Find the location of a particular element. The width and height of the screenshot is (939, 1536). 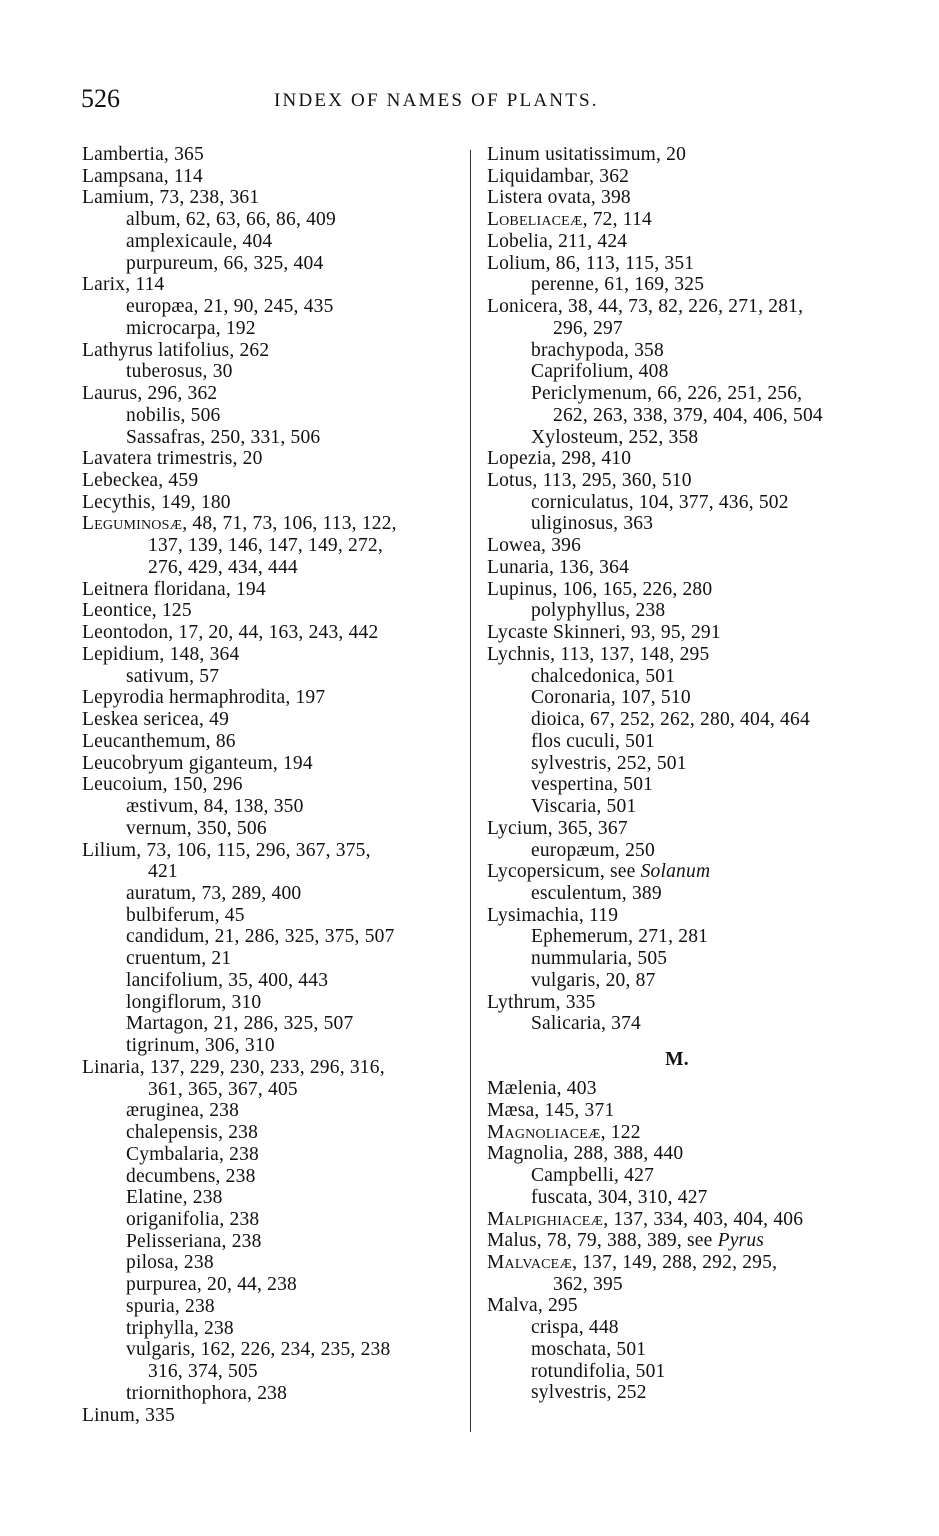

index-subentry: candidum, 21, 286, 325, 375, 507 is located at coordinates (272, 937).